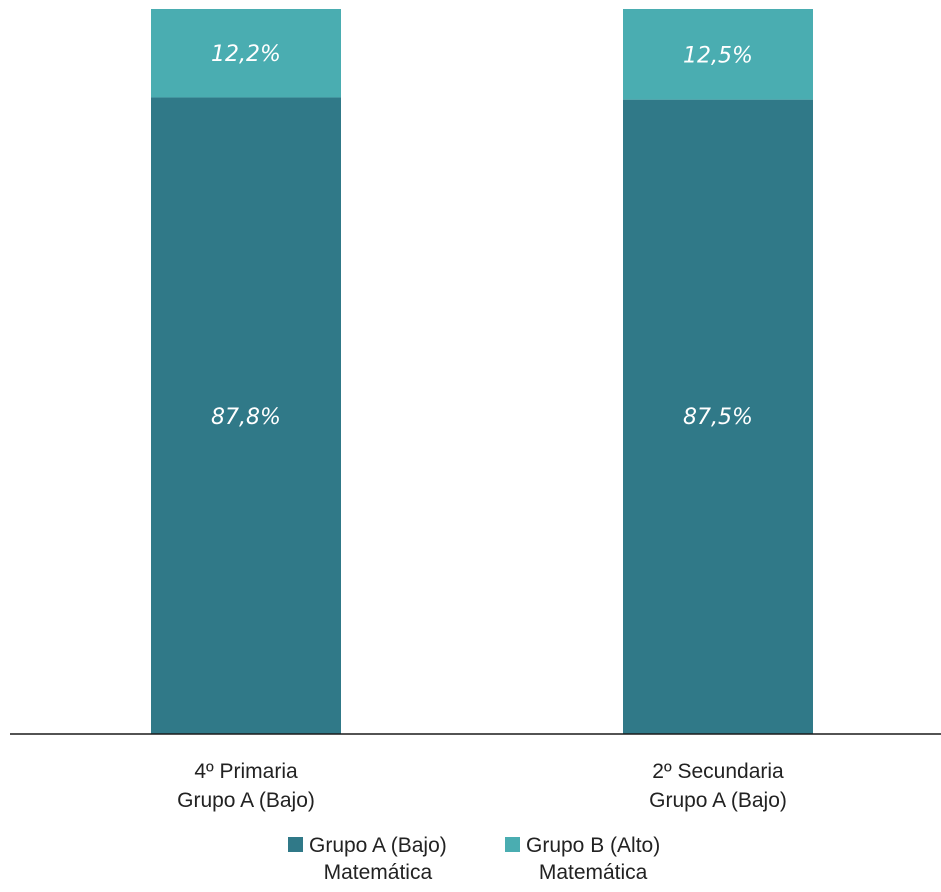 This screenshot has width=941, height=892. Describe the element at coordinates (378, 845) in the screenshot. I see `legend-label-line1: Grupo A (Bajo)` at that location.